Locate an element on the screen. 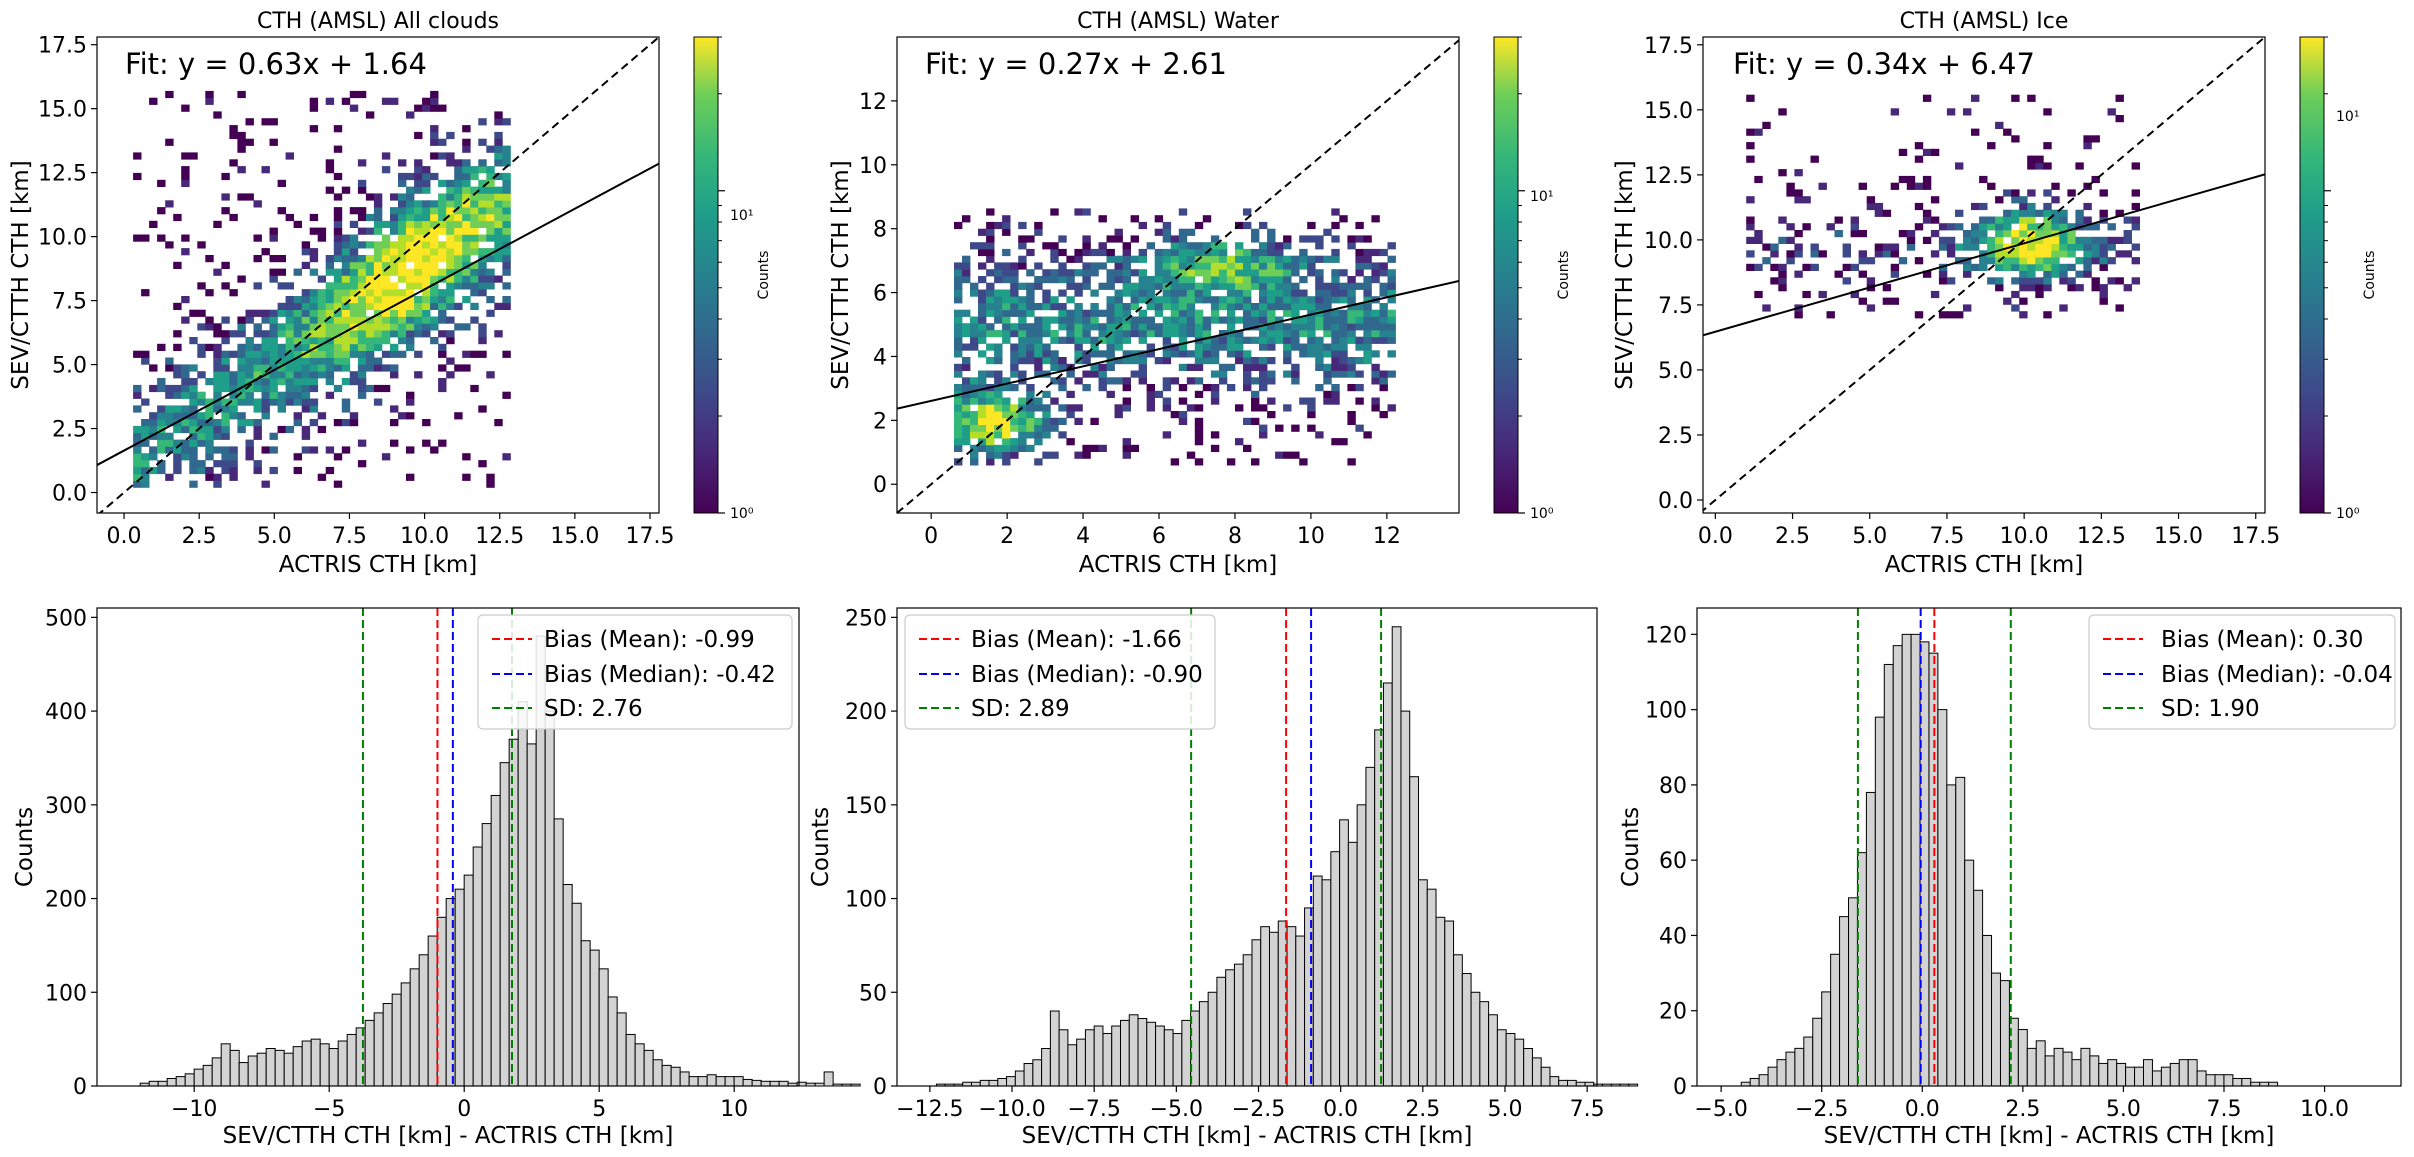 This screenshot has height=1157, width=2414. one-to-one-line is located at coordinates (1984, 274).